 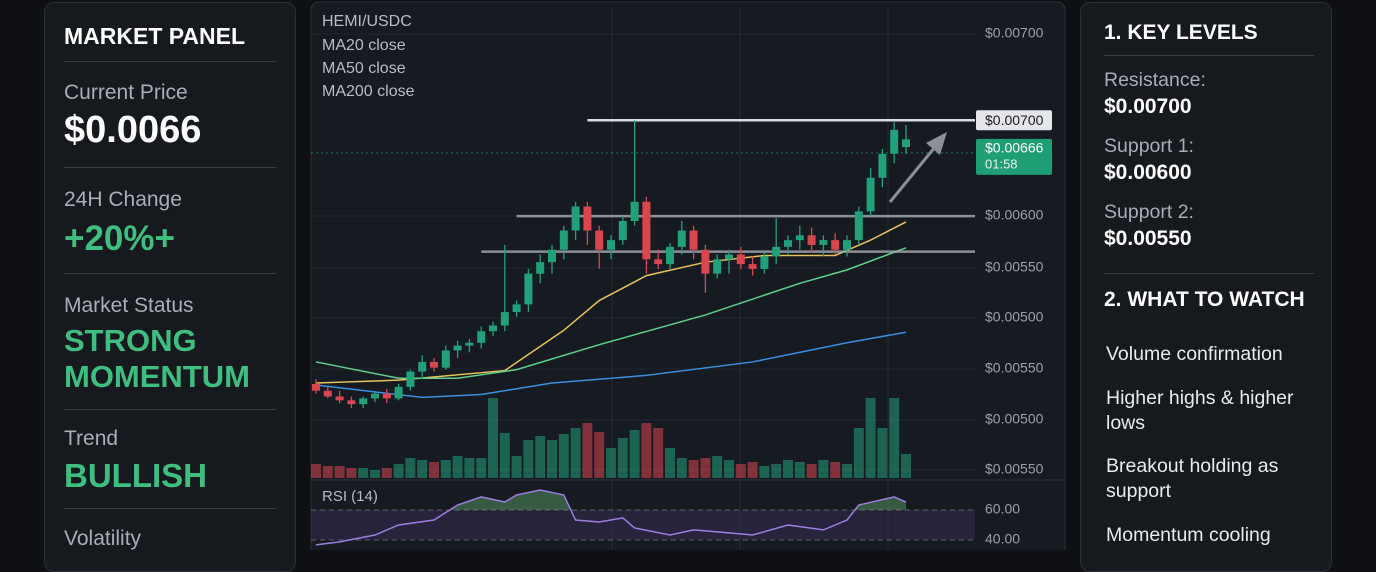 What do you see at coordinates (1014, 215) in the screenshot?
I see `price-axis-label: $0.00600` at bounding box center [1014, 215].